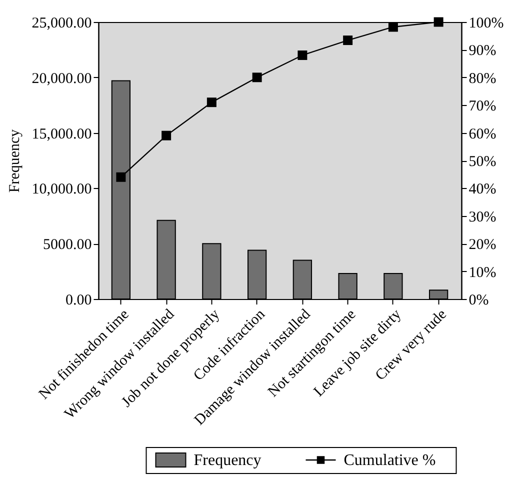 The image size is (532, 500). I want to click on y2-tick-label: 80%, so click(482, 78).